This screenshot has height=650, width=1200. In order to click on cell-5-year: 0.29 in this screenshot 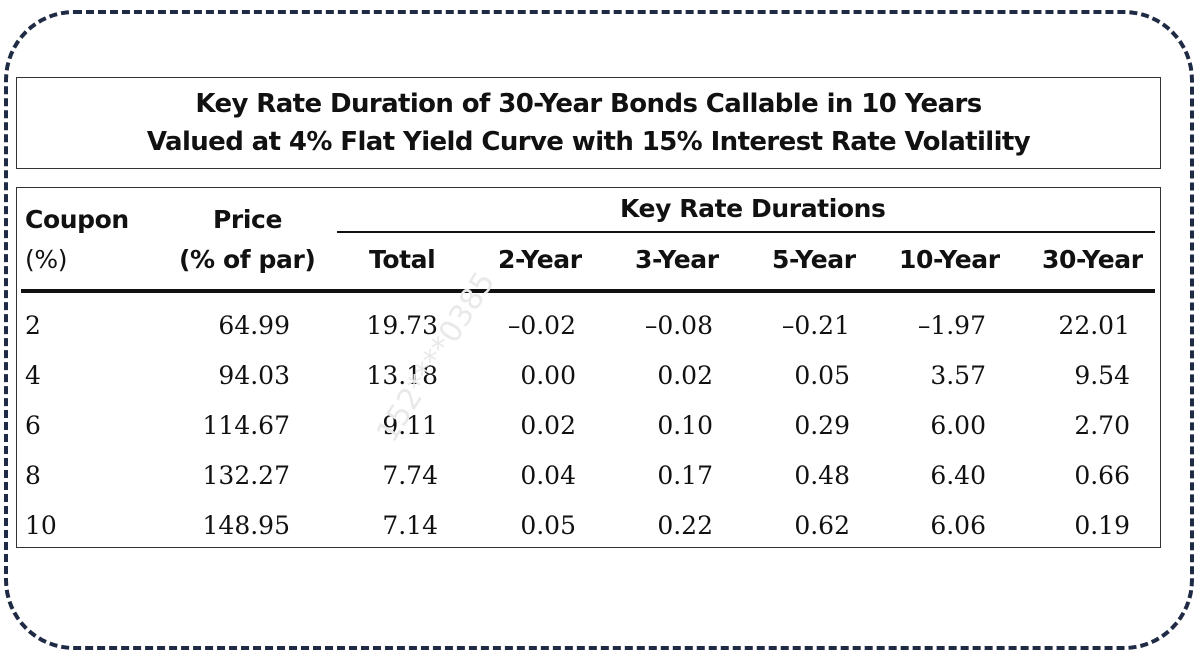, I will do `click(822, 425)`.